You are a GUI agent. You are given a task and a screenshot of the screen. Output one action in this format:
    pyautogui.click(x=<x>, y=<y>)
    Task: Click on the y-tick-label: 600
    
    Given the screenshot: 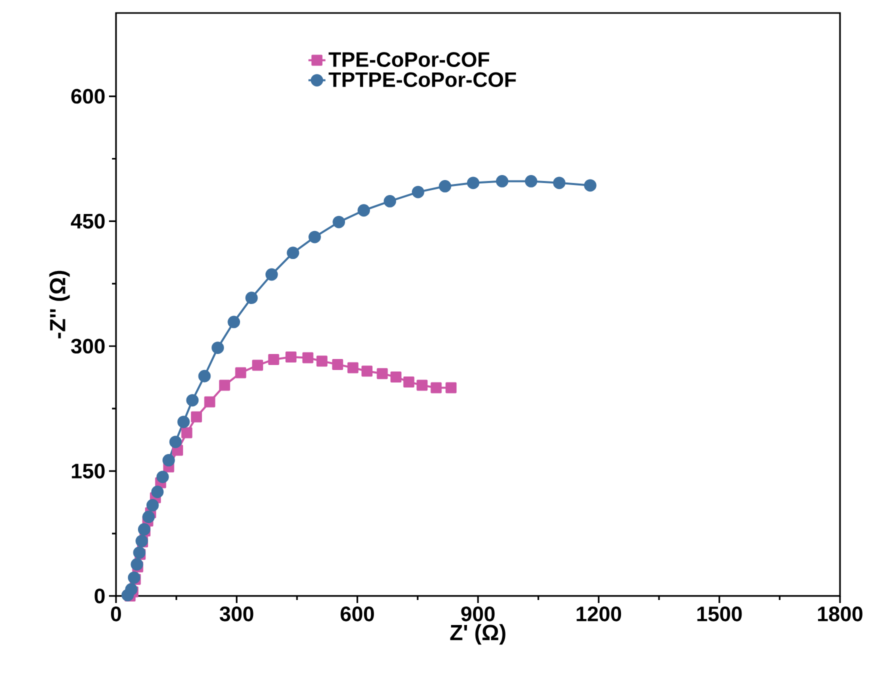 What is the action you would take?
    pyautogui.click(x=88, y=96)
    